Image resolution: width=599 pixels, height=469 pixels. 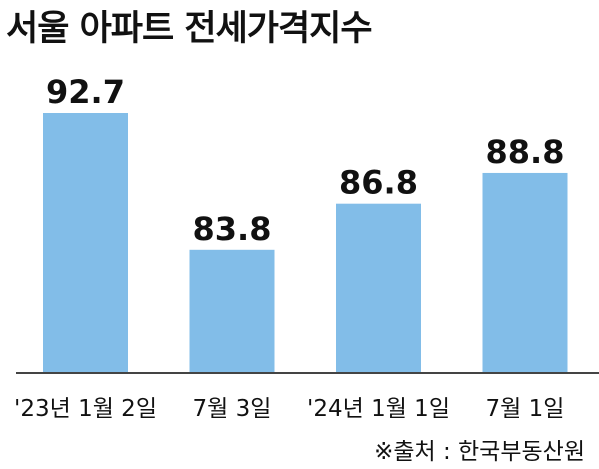 What do you see at coordinates (525, 409) in the screenshot?
I see `x-tick-label-4: 7월 1일` at bounding box center [525, 409].